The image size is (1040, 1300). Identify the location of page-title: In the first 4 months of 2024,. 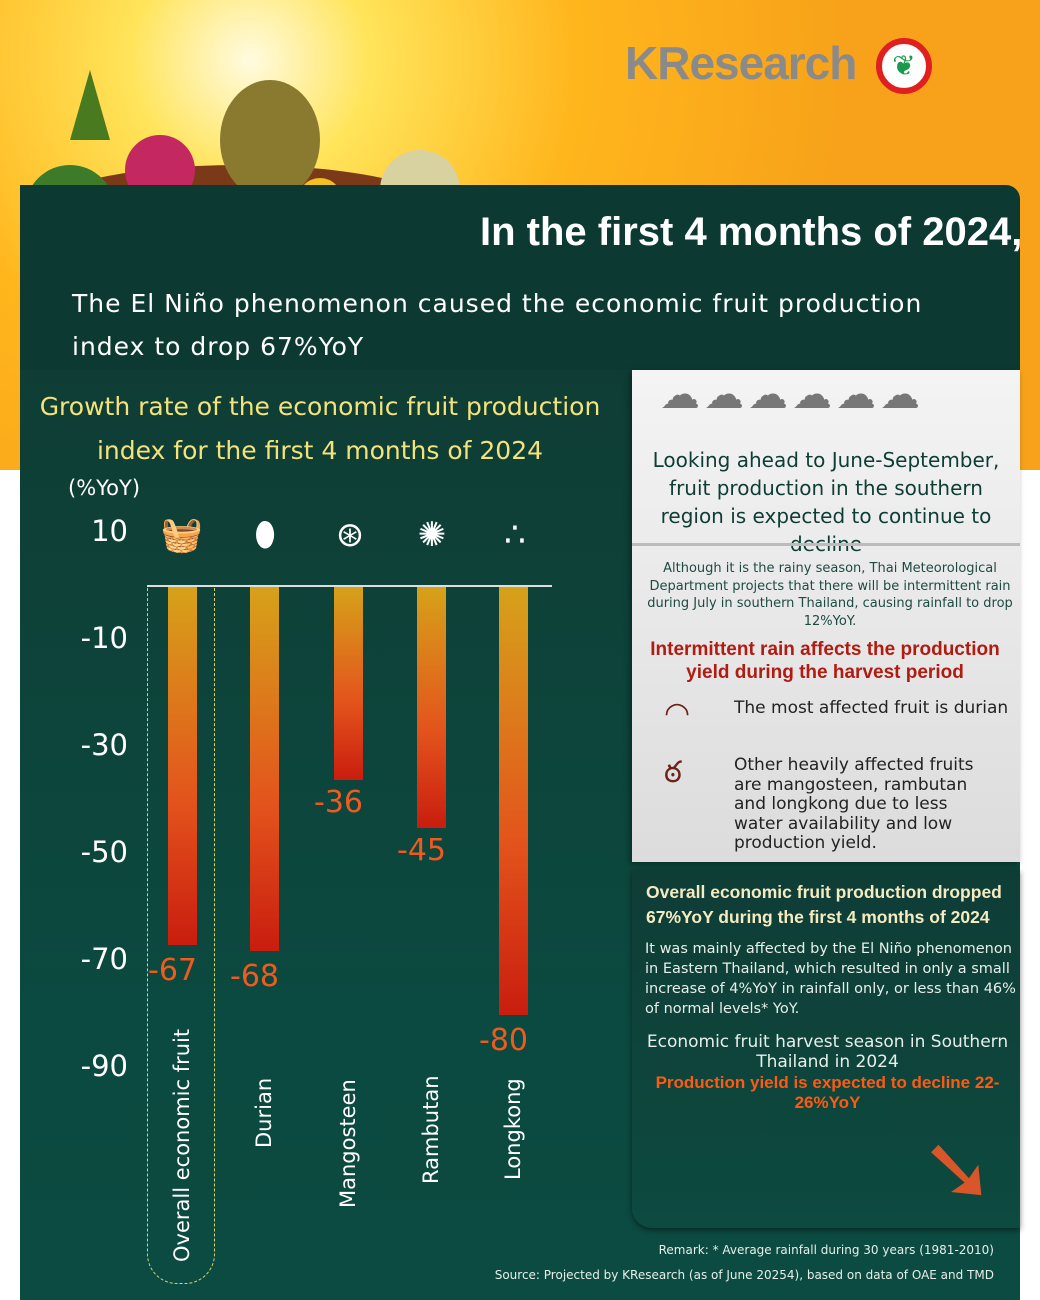
(751, 232).